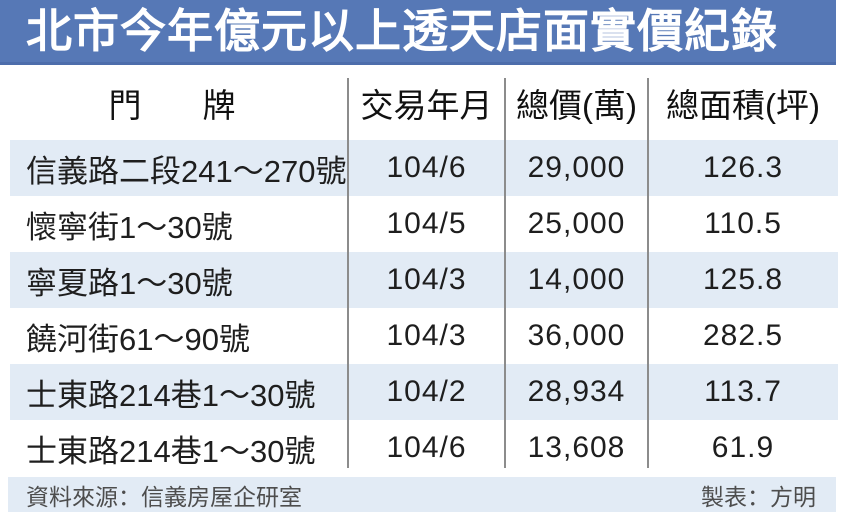 This screenshot has width=846, height=512. Describe the element at coordinates (576, 447) in the screenshot. I see `cell-price: 13,608` at that location.